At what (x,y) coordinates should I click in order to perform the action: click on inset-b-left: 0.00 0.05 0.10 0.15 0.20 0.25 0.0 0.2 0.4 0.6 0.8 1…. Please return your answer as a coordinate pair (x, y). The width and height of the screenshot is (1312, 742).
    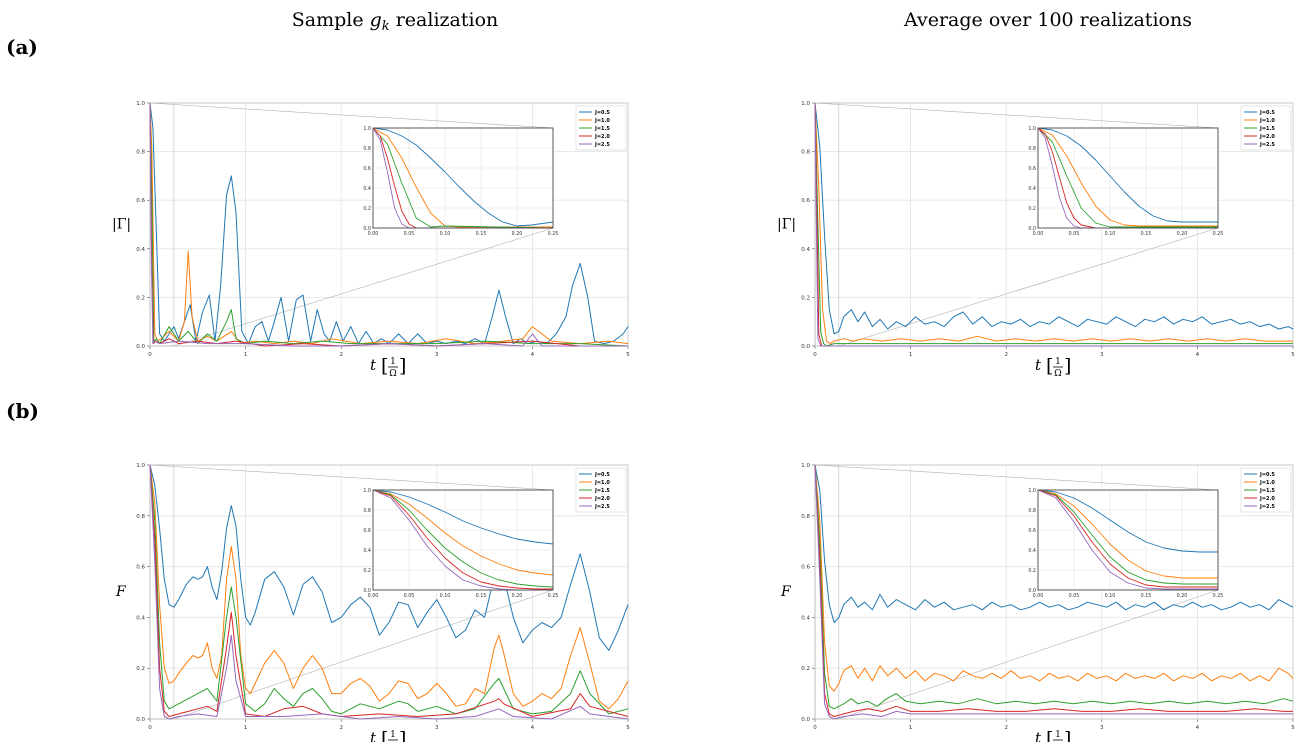
    Looking at the image, I should click on (460, 543).